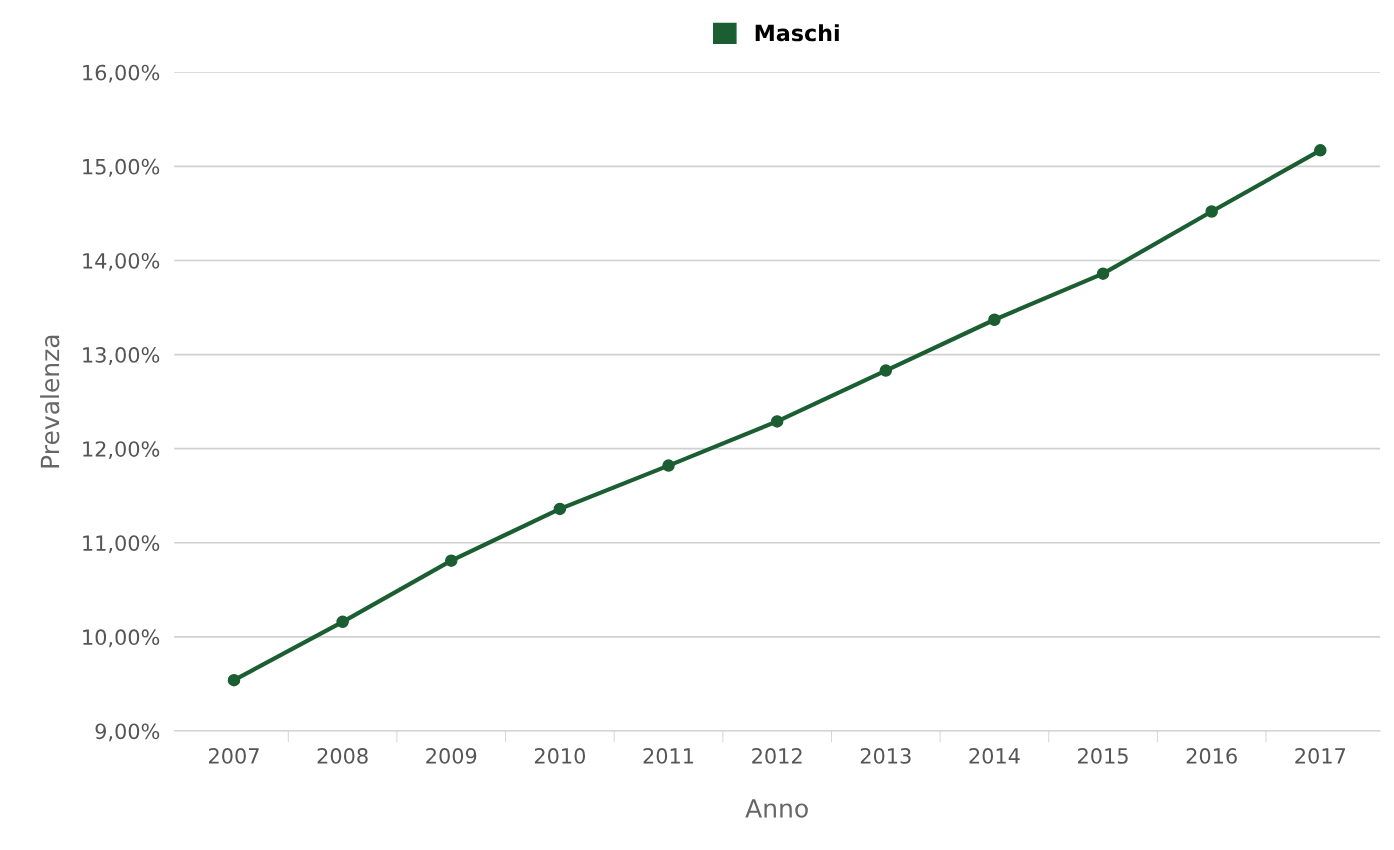  What do you see at coordinates (121, 638) in the screenshot?
I see `y-tick-label: 10,00%` at bounding box center [121, 638].